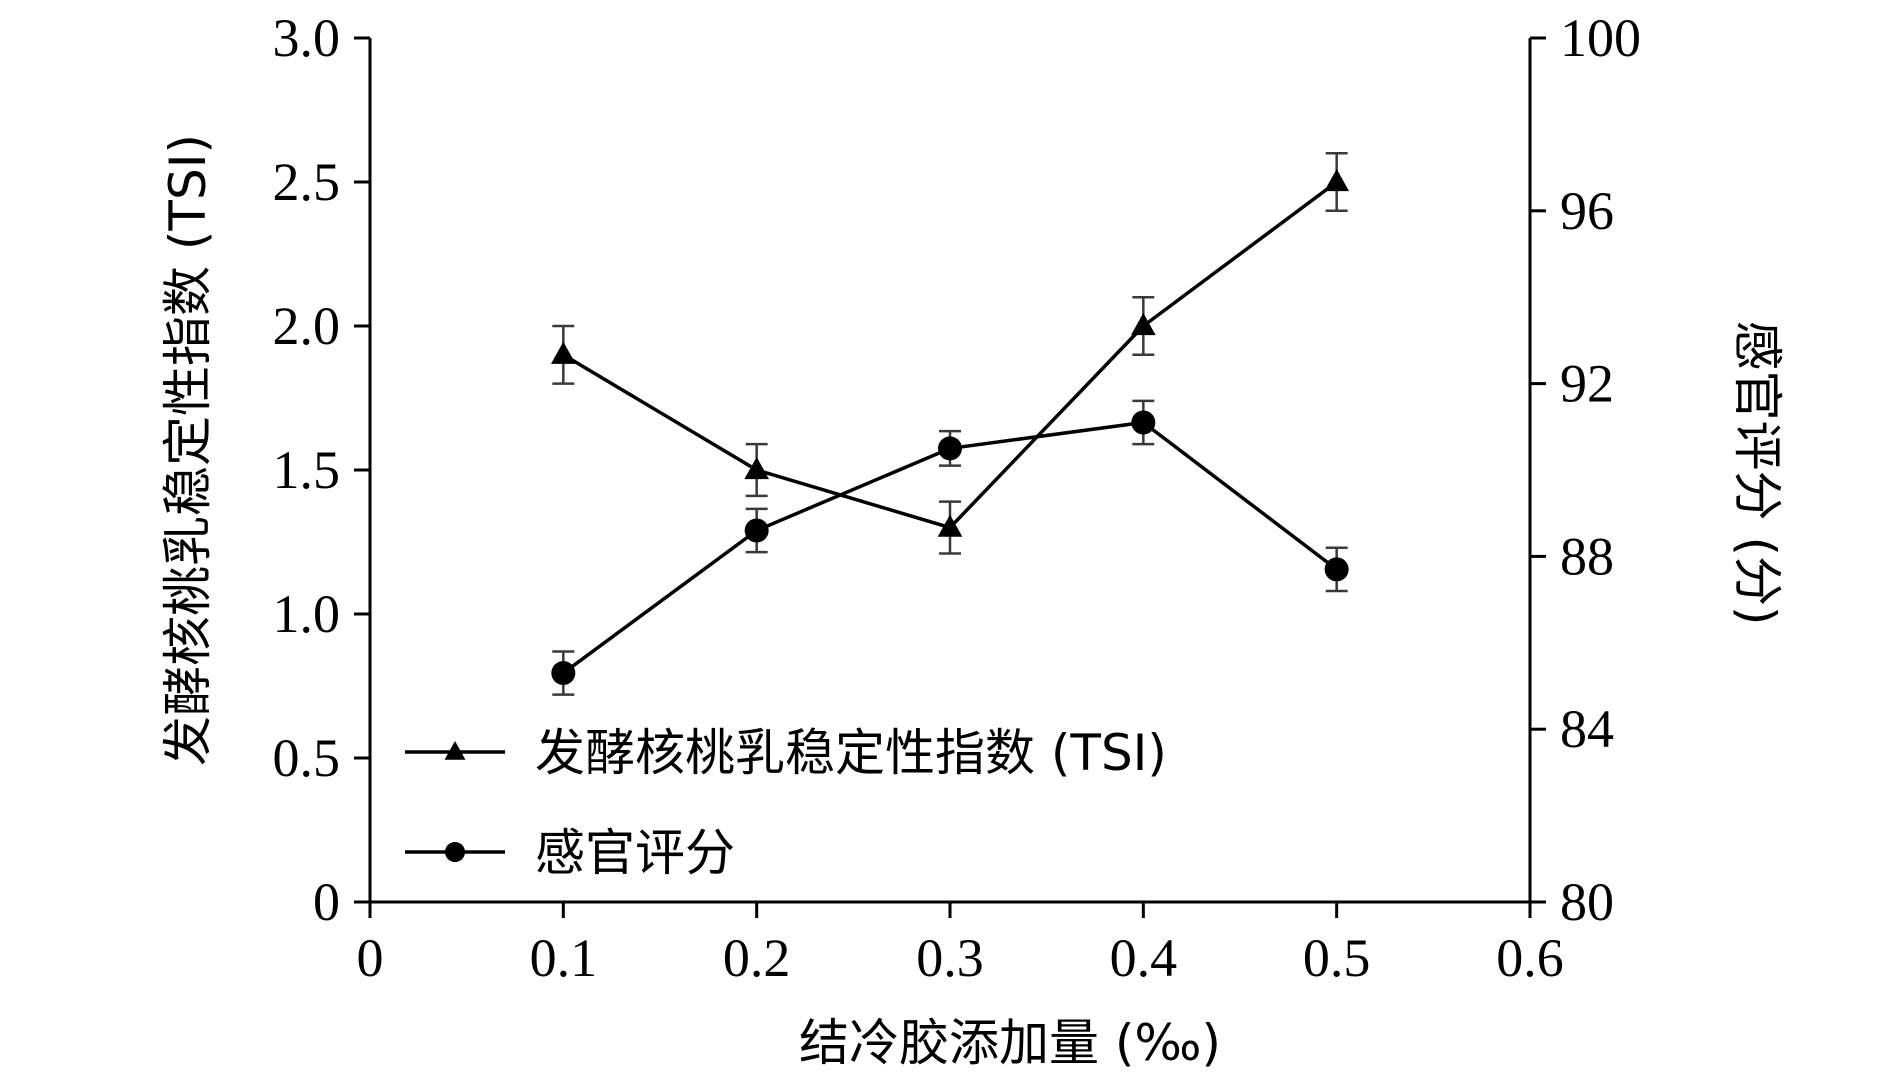 The image size is (1890, 1085). What do you see at coordinates (455, 750) in the screenshot?
I see `legend-marker-triangle-icon` at bounding box center [455, 750].